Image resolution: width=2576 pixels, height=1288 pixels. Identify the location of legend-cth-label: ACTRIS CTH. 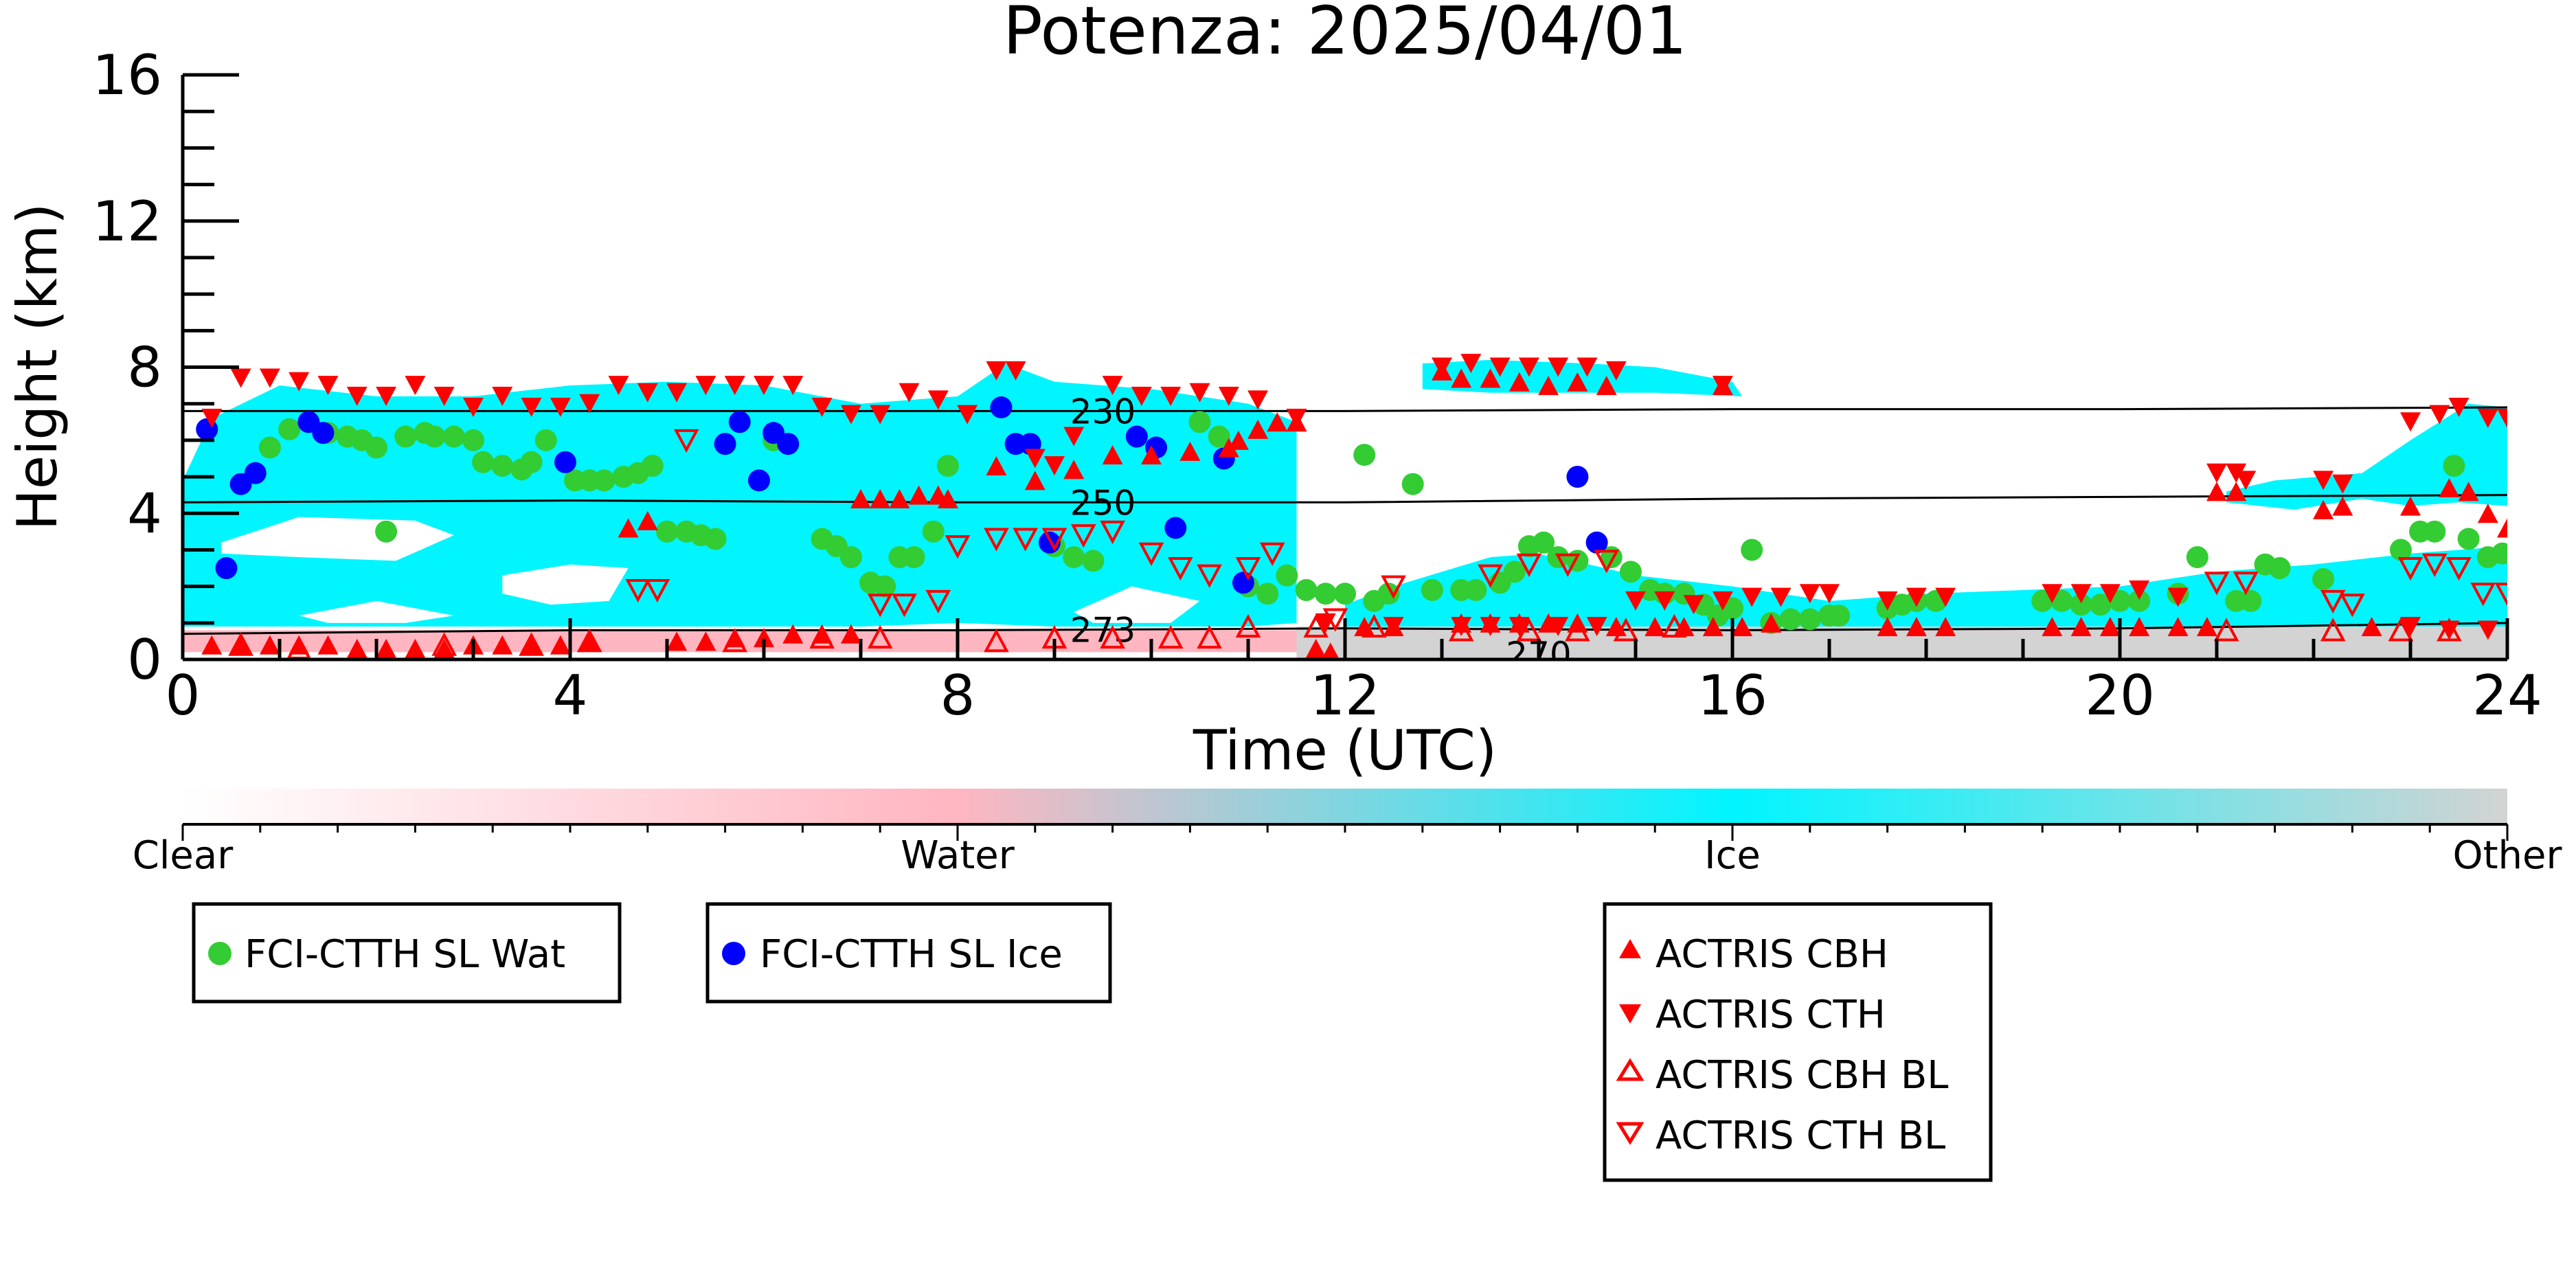
(1771, 1015).